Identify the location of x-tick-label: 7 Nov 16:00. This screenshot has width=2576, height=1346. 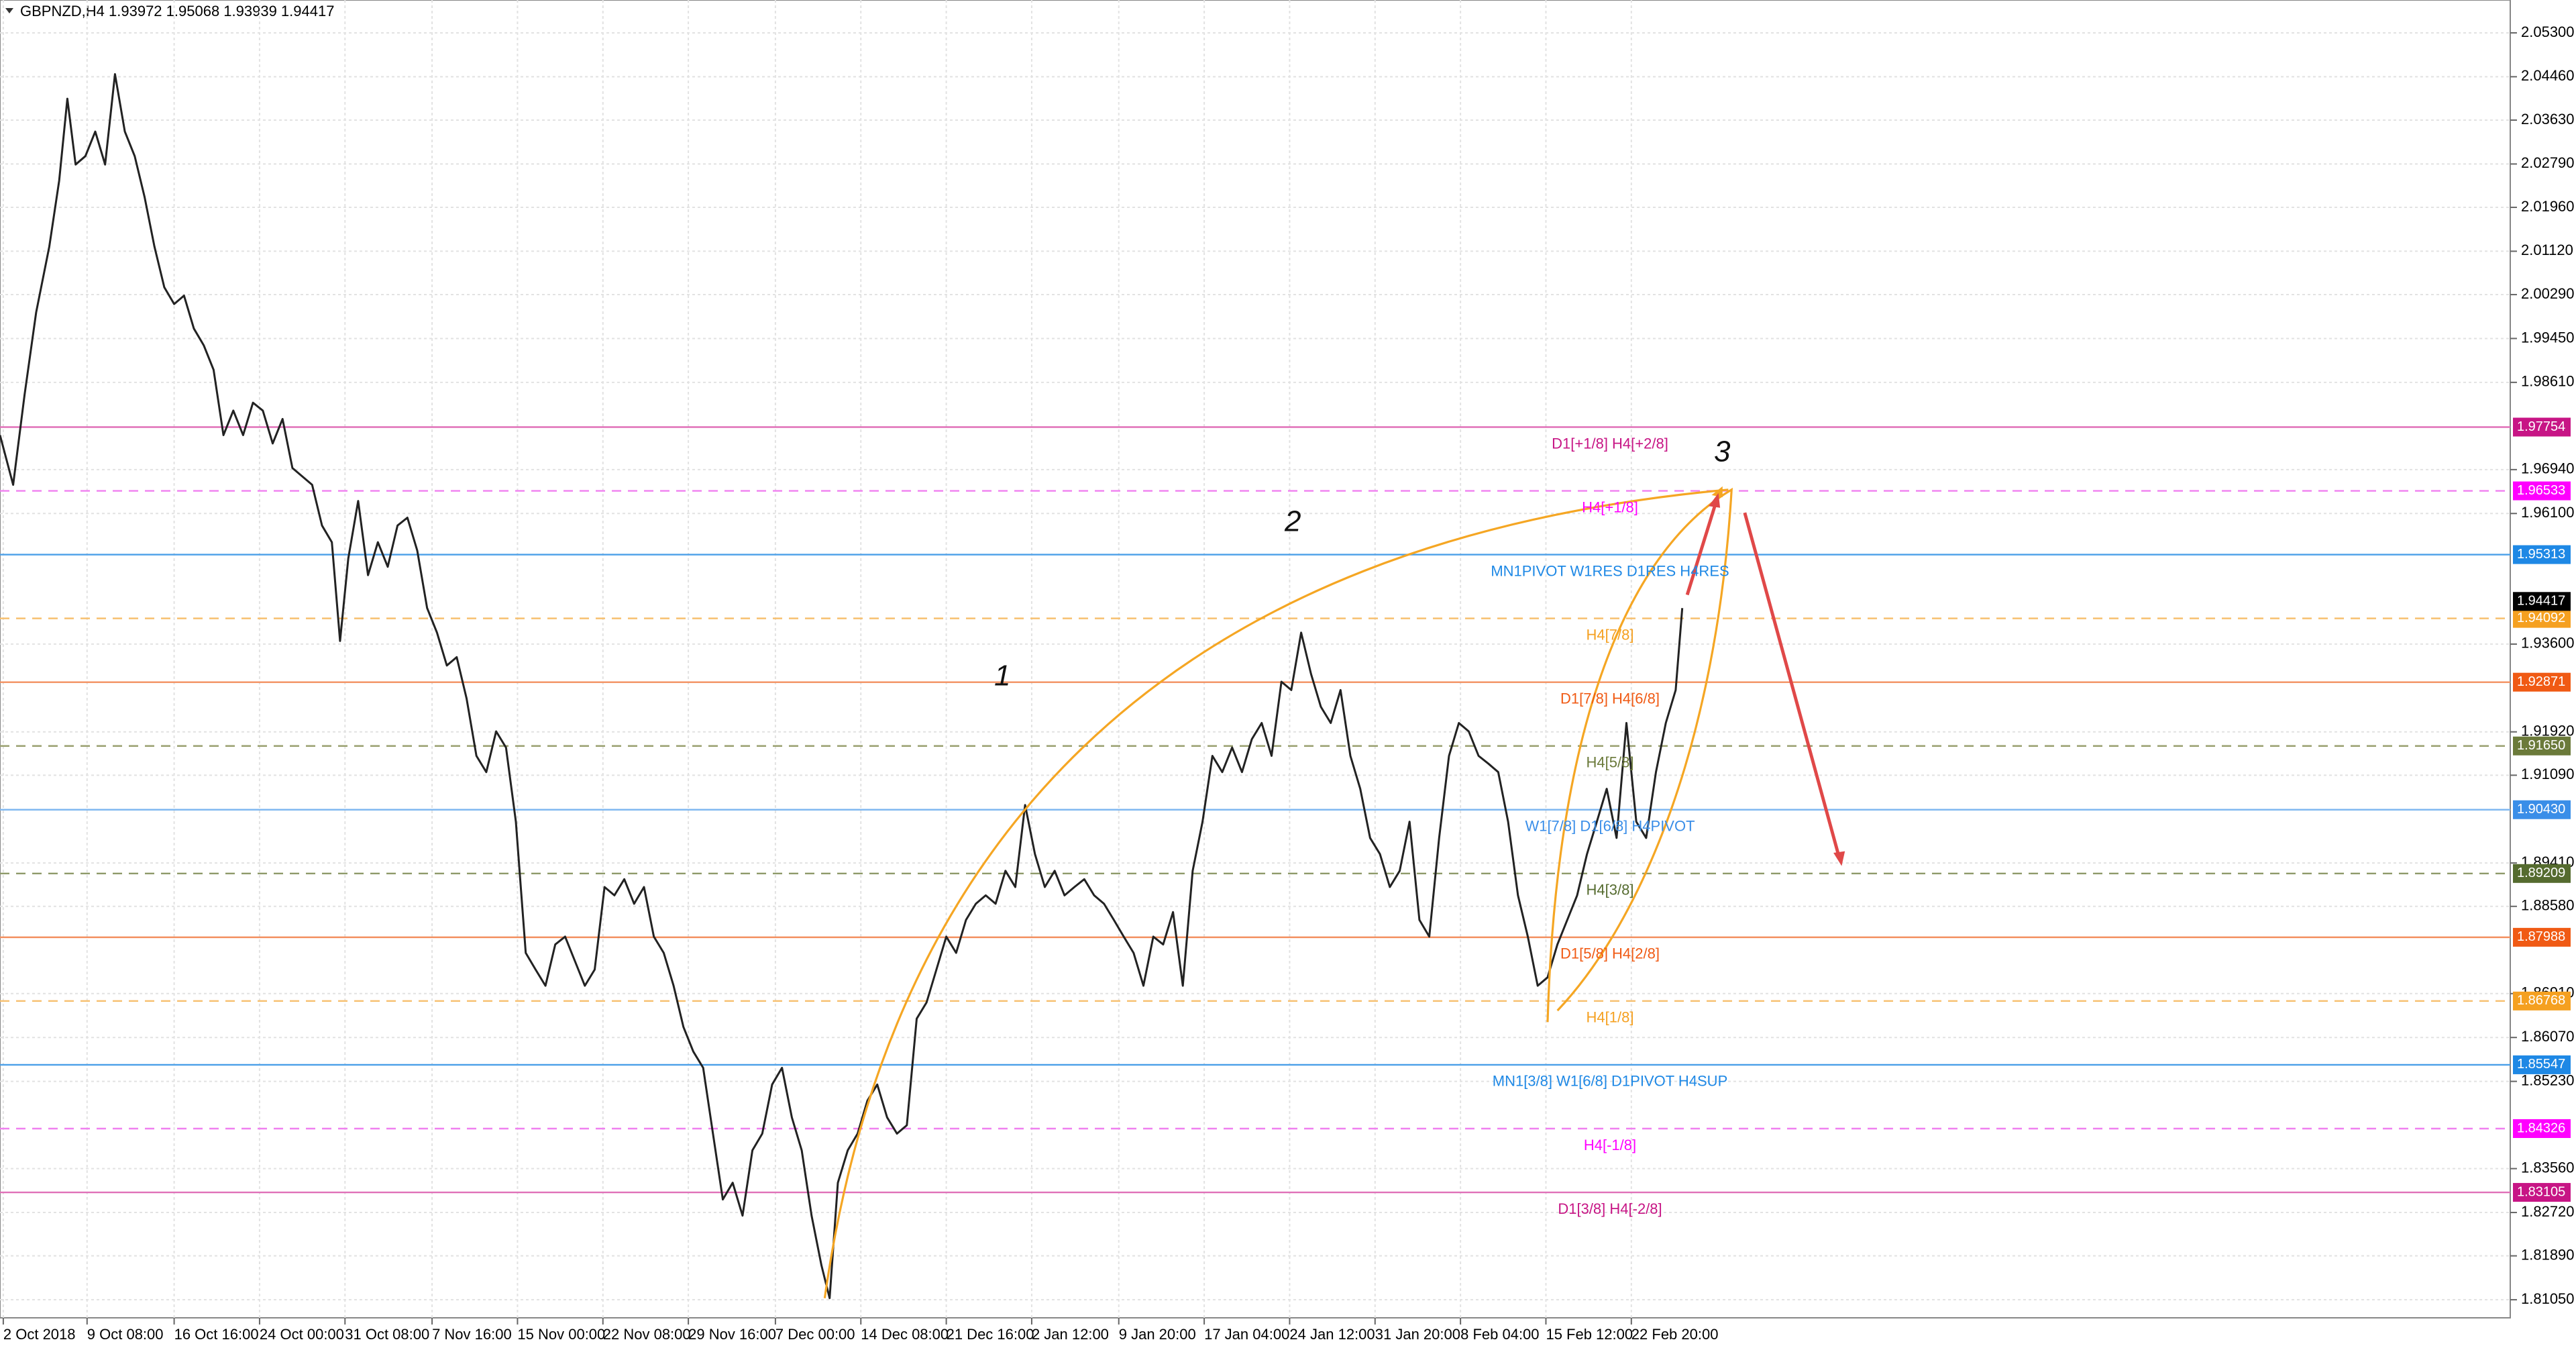
(472, 1334).